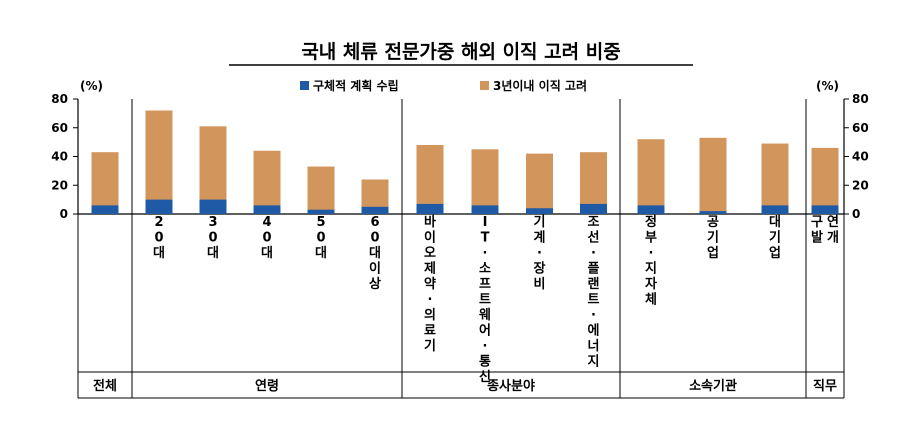  Describe the element at coordinates (430, 284) in the screenshot. I see `category-label: 바 이 오 제 약 · 의 료 기` at that location.